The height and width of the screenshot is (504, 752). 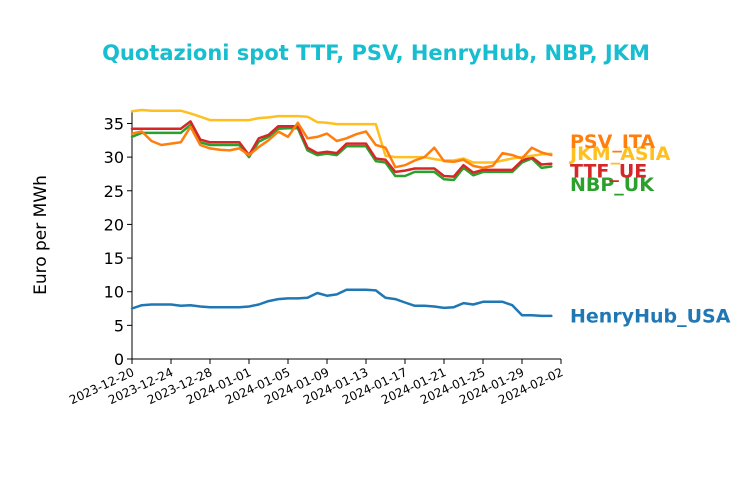 I want to click on series-line-psv-ita, so click(x=341, y=145).